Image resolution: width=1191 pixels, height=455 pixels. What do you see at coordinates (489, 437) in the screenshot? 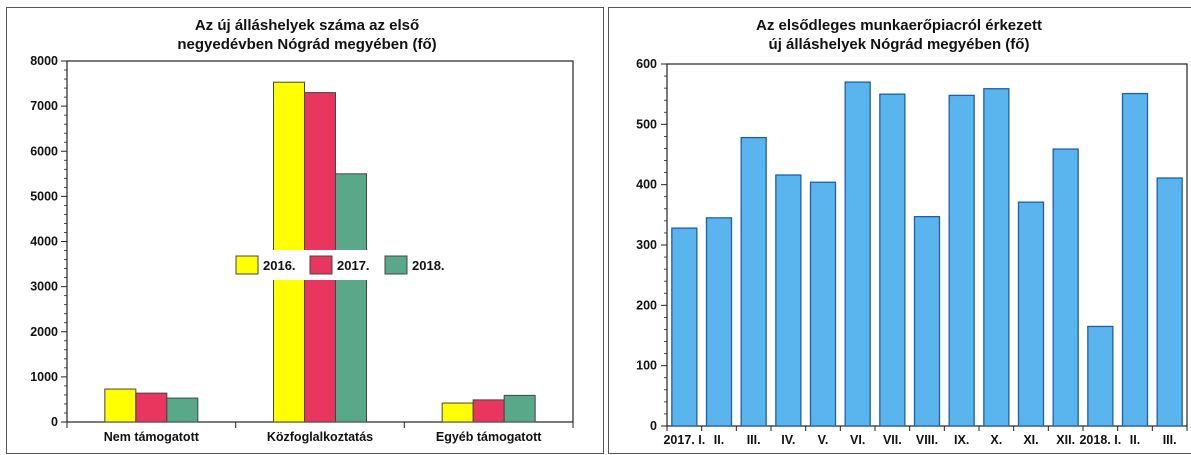
I see `left-category-label: Egyéb támogatott` at bounding box center [489, 437].